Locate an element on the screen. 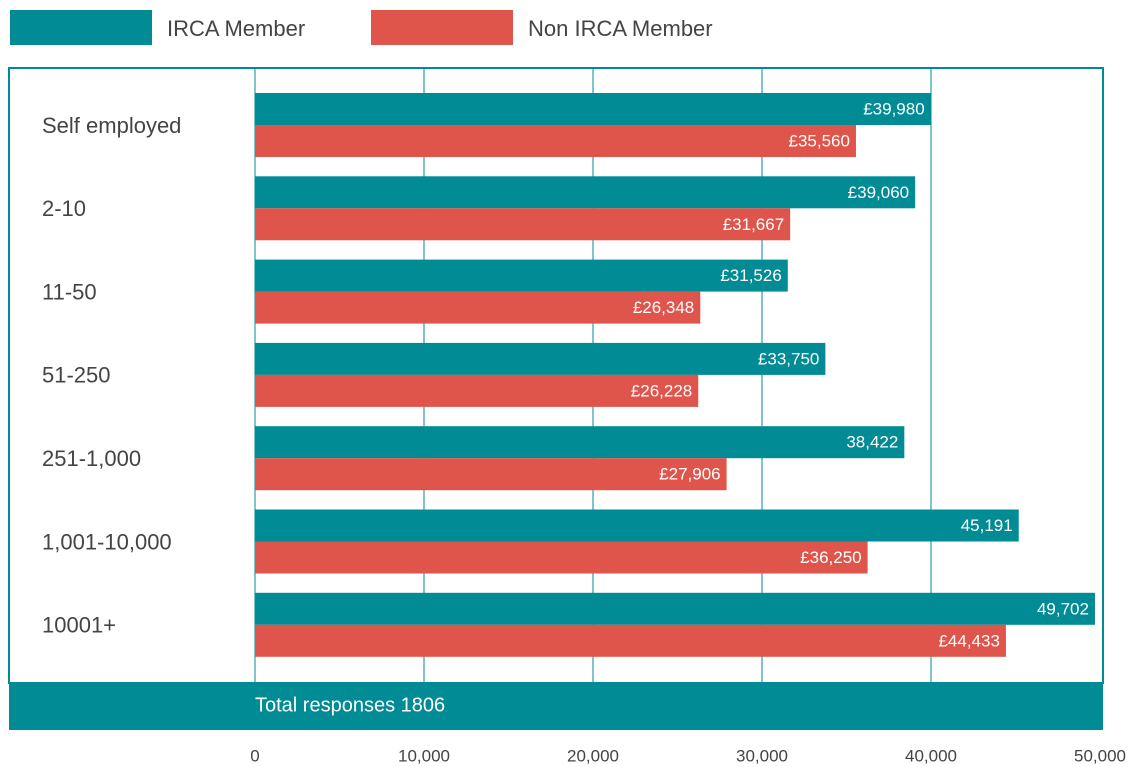  x-tick-label: 0 is located at coordinates (254, 755).